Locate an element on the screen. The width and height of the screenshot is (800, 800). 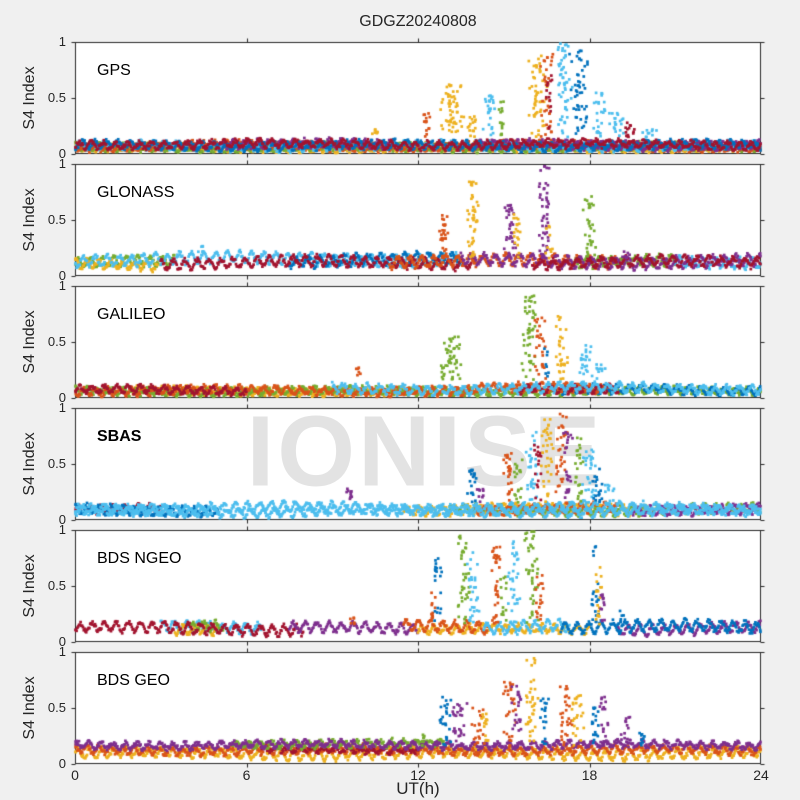
scatter-canvas-gps is located at coordinates (418, 98).